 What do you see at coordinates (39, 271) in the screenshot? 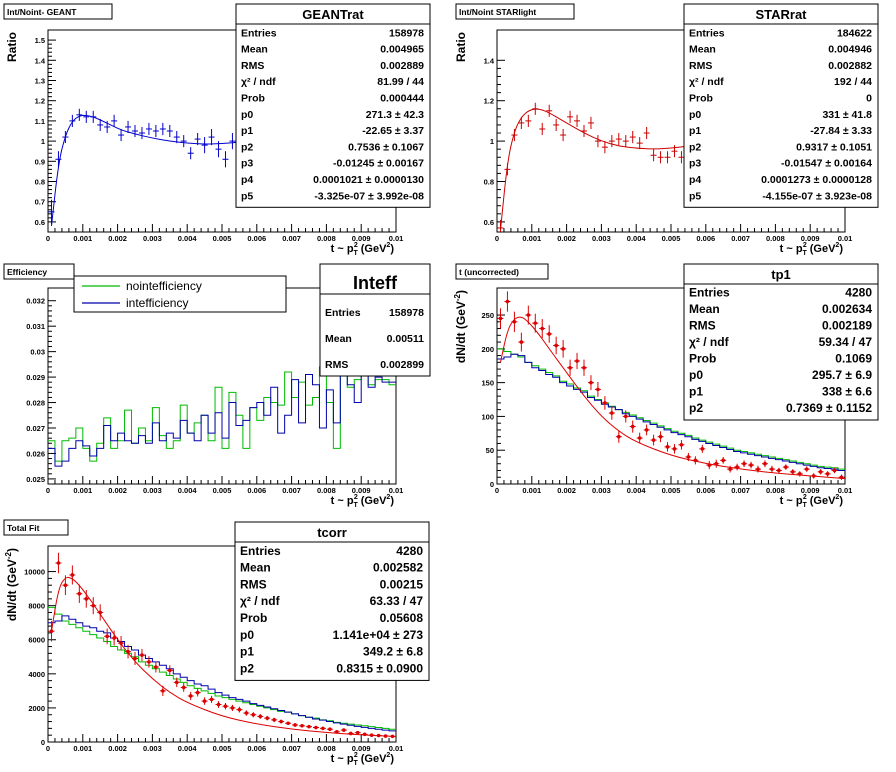
I see `panel-title-box` at bounding box center [39, 271].